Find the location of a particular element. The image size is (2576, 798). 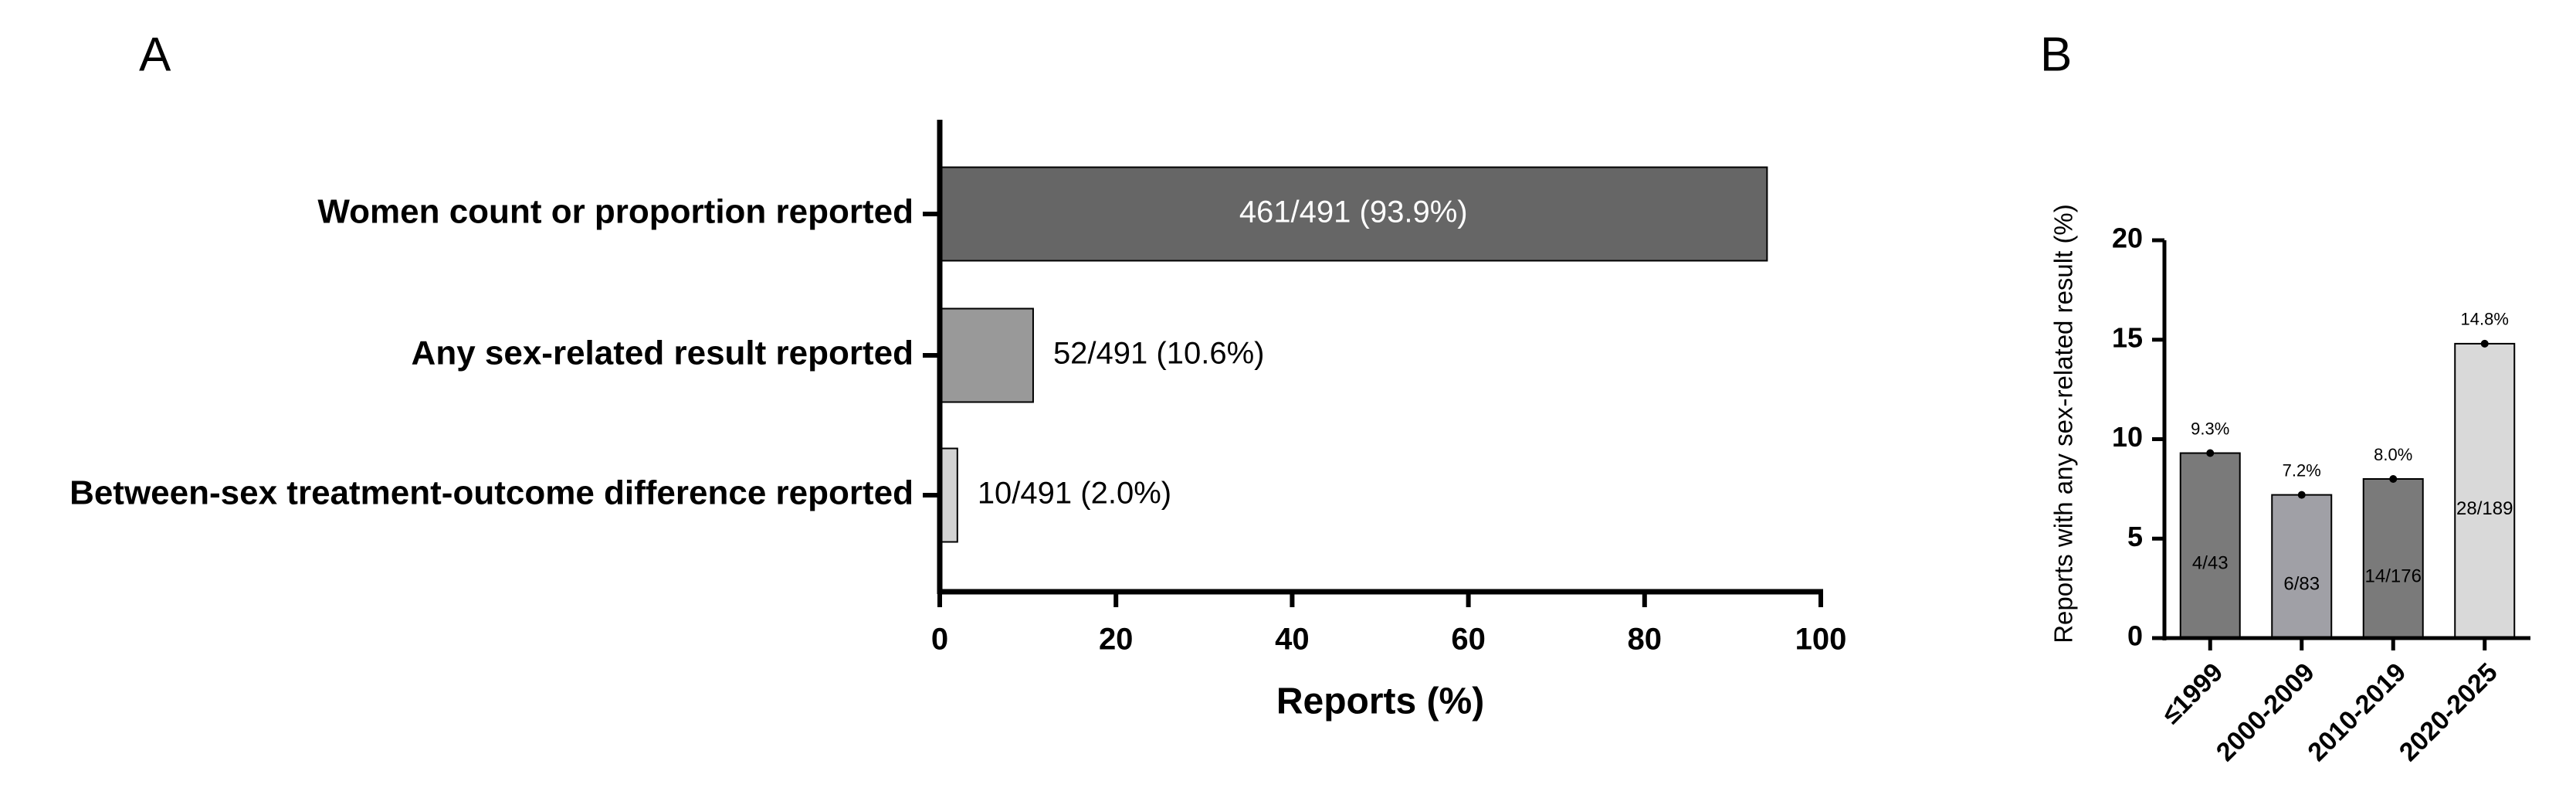

count-label: 4/43 is located at coordinates (2210, 563).